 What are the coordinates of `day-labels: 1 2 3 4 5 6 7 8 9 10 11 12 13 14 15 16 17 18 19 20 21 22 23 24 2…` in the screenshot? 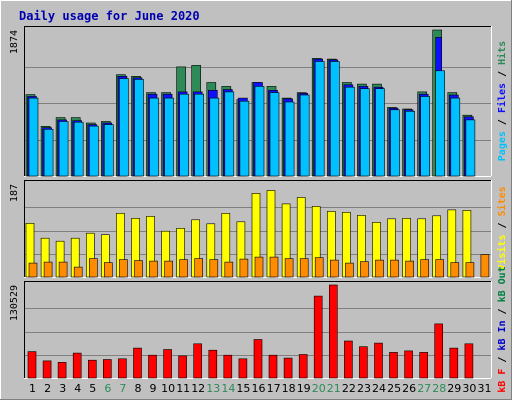 It's located at (260, 388).